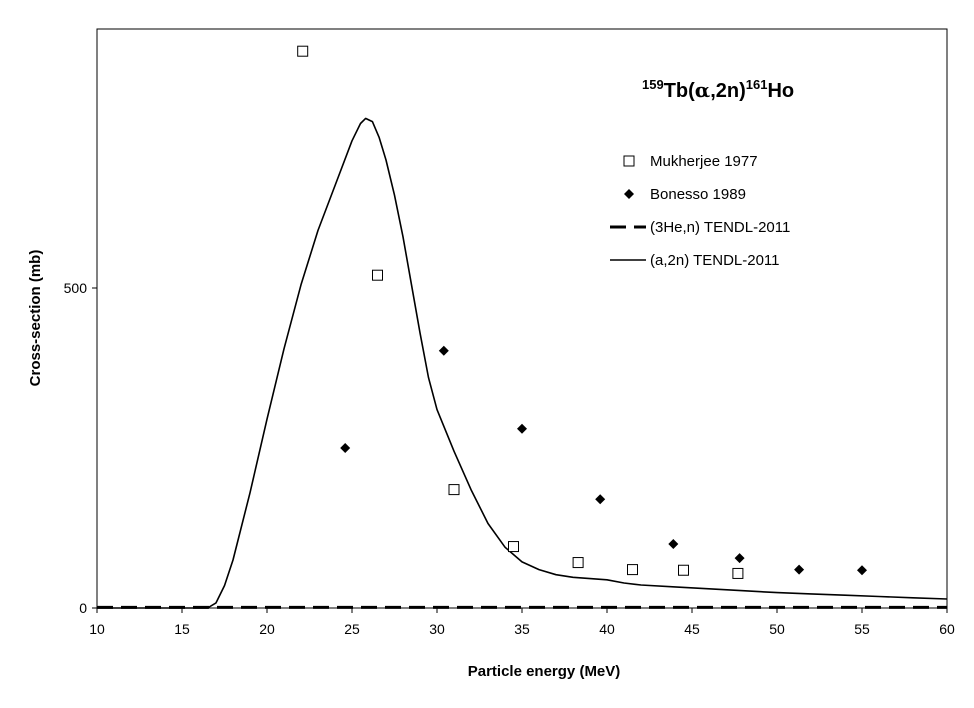 The image size is (974, 708). Describe the element at coordinates (437, 629) in the screenshot. I see `x-tick-label: 30` at that location.